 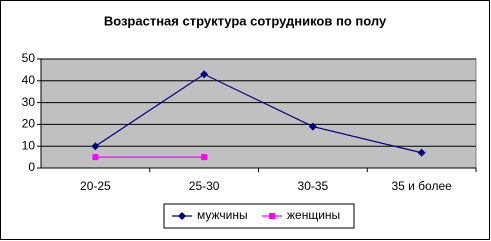 I want to click on legend-box, so click(x=259, y=216).